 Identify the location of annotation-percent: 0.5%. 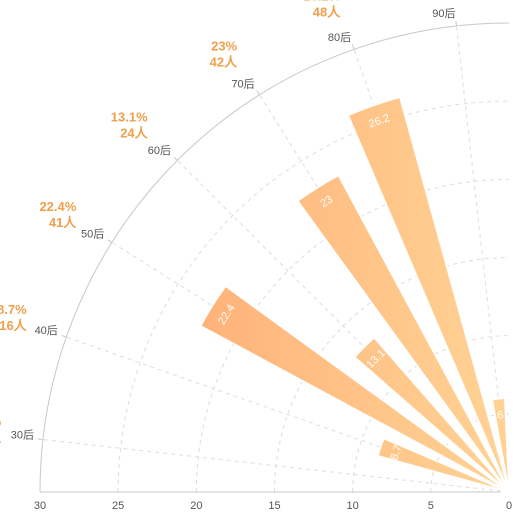
(1, 421).